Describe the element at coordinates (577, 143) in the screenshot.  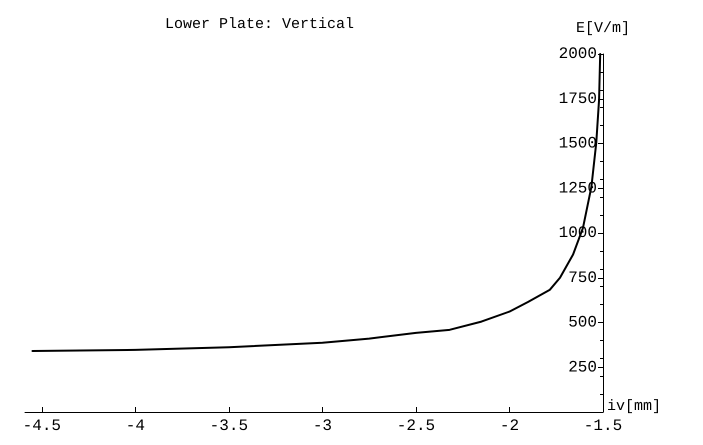
I see `y-tick-label: 1500` at that location.